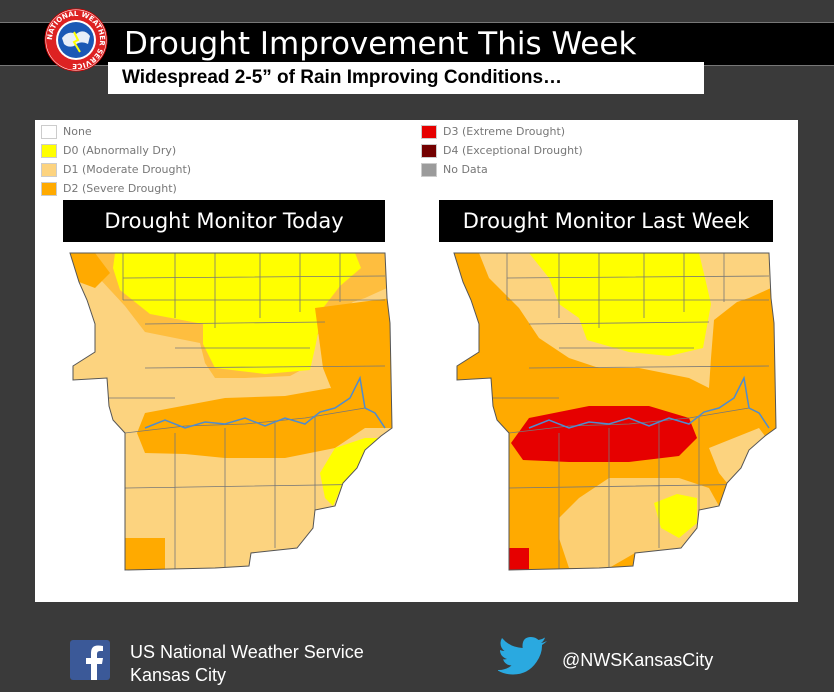 Image resolution: width=834 pixels, height=692 pixels. Describe the element at coordinates (638, 660) in the screenshot. I see `twitter-handle: @NWSKansasCity` at that location.